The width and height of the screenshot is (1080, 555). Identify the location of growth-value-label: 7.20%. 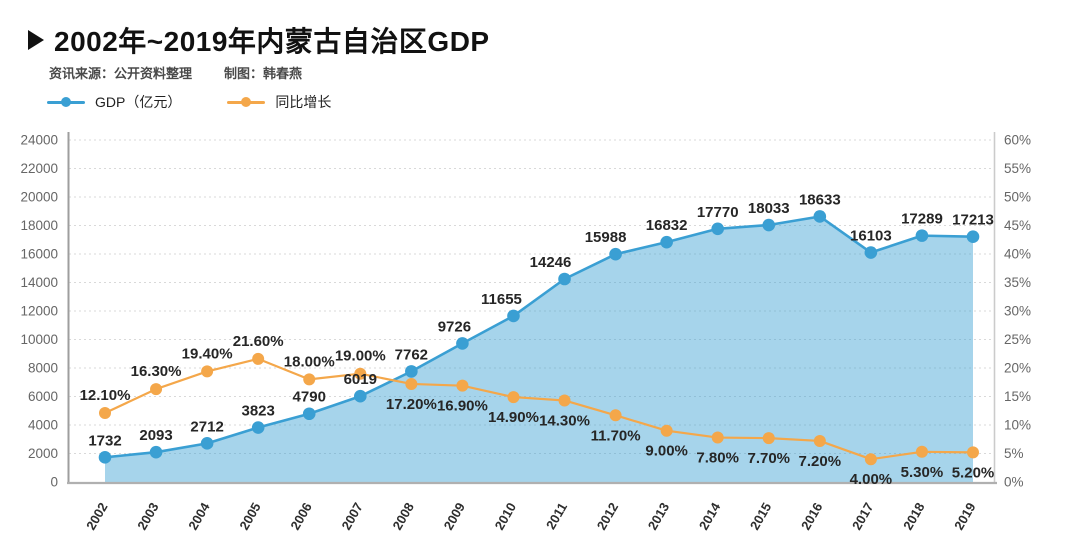
(820, 461).